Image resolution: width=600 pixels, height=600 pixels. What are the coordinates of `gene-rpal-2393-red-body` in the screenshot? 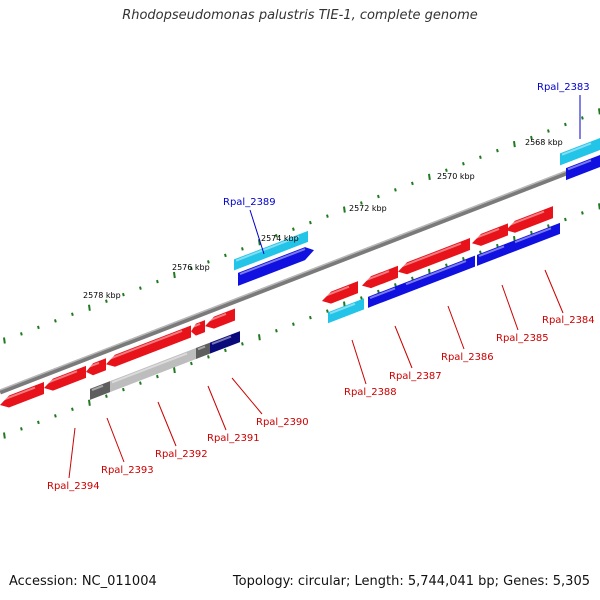 It's located at (65, 378).